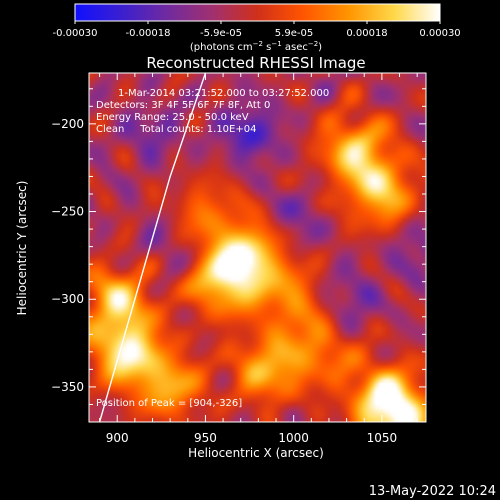 Image resolution: width=500 pixels, height=500 pixels. I want to click on colorbar-strip, so click(257, 12).